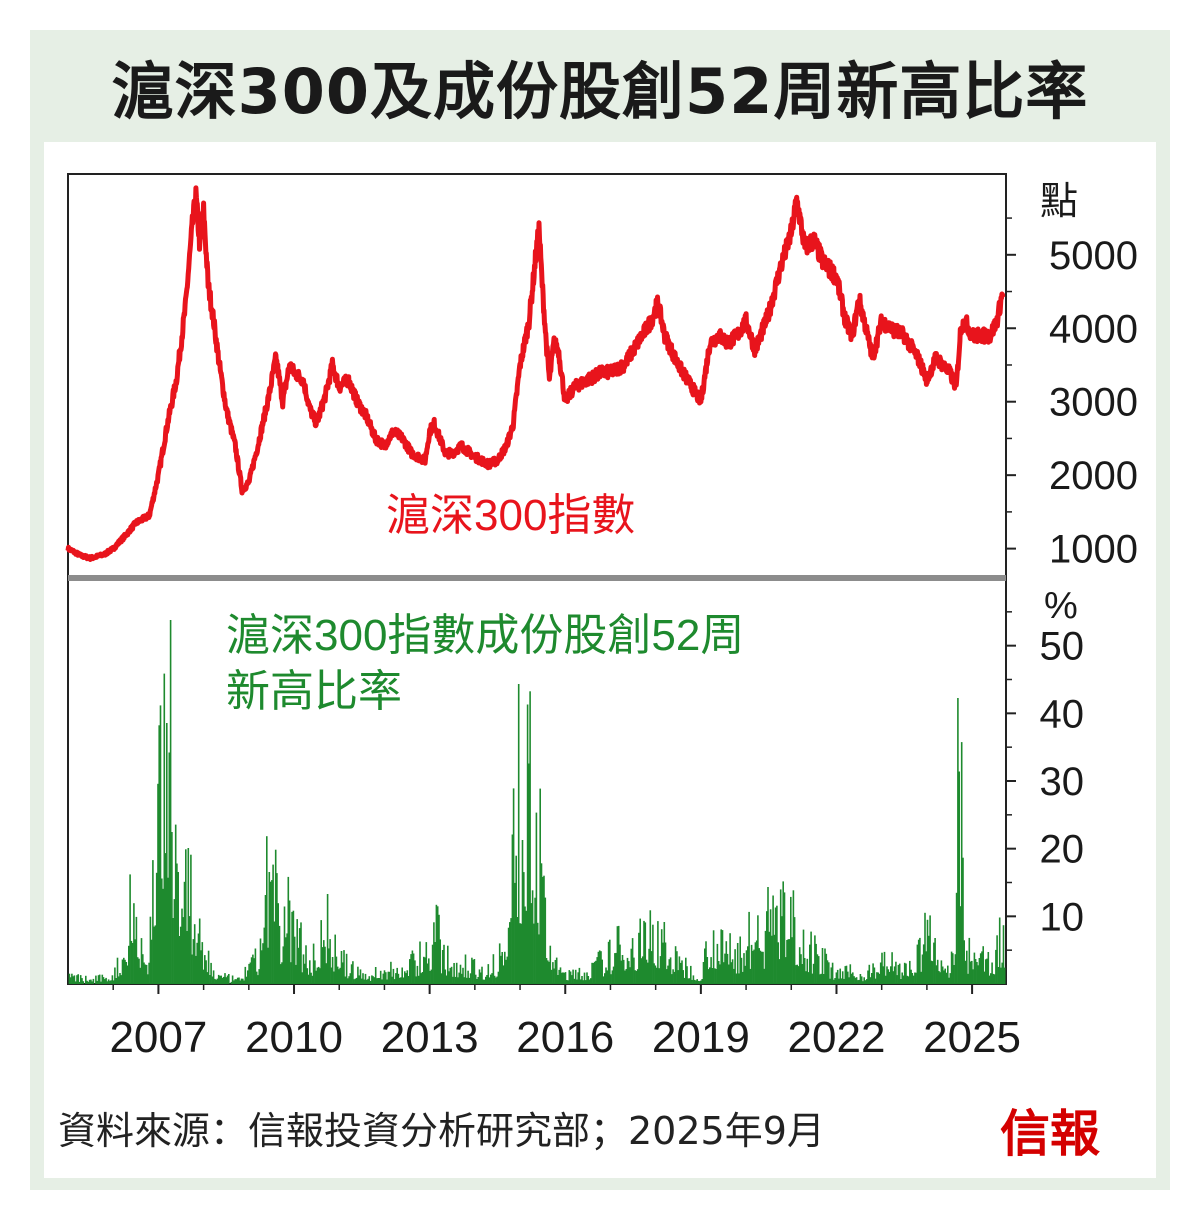  What do you see at coordinates (510, 515) in the screenshot?
I see `index-series-label: 滬深300指數` at bounding box center [510, 515].